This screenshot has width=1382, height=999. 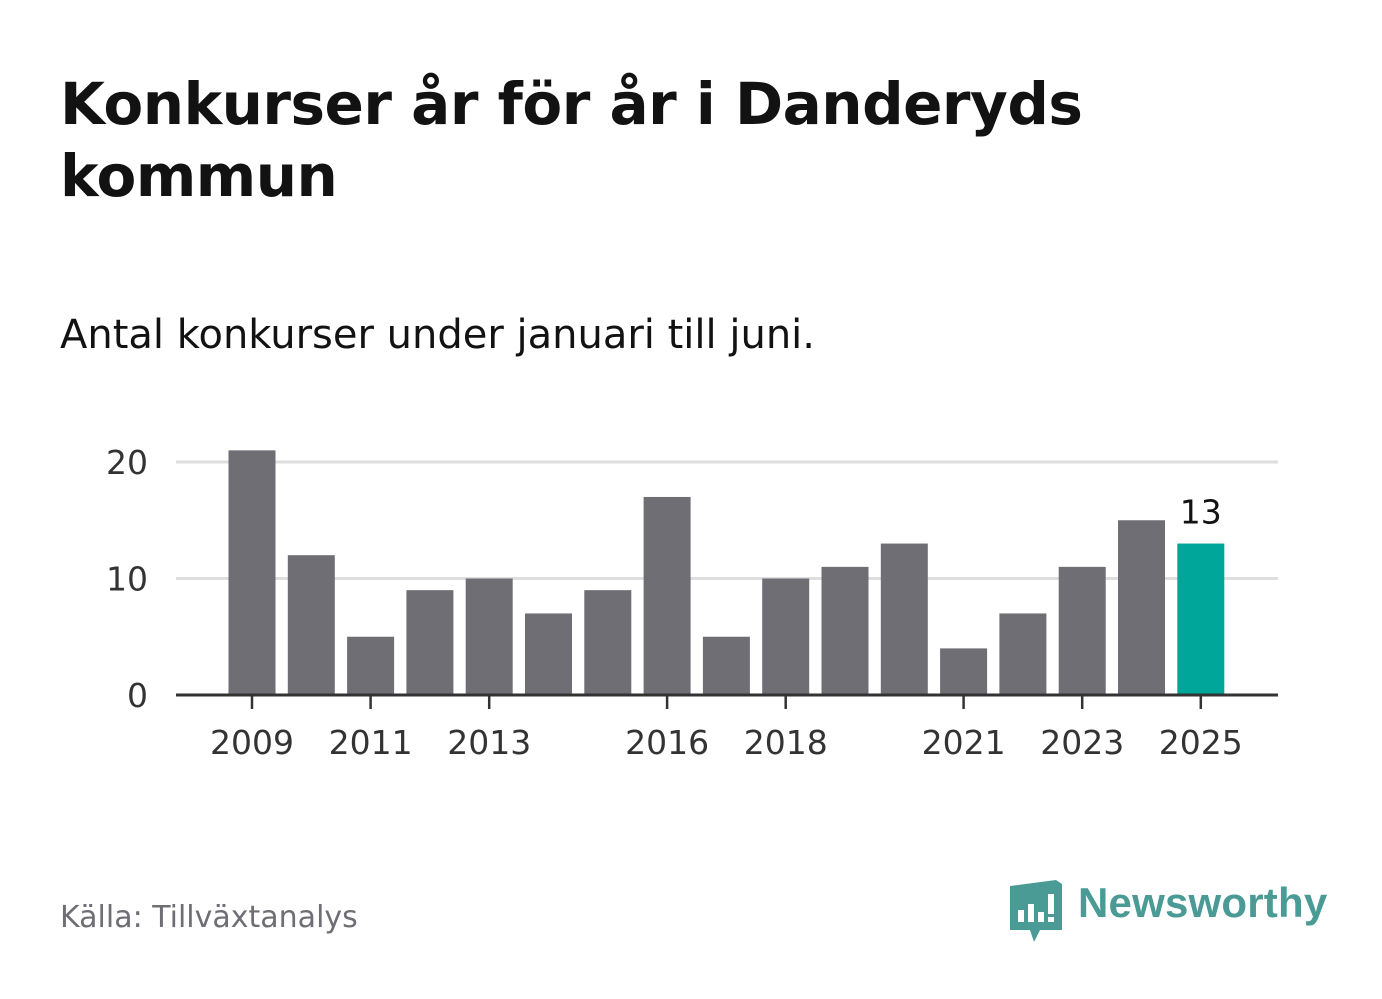 I want to click on x-tick-label: 2021, so click(x=964, y=742).